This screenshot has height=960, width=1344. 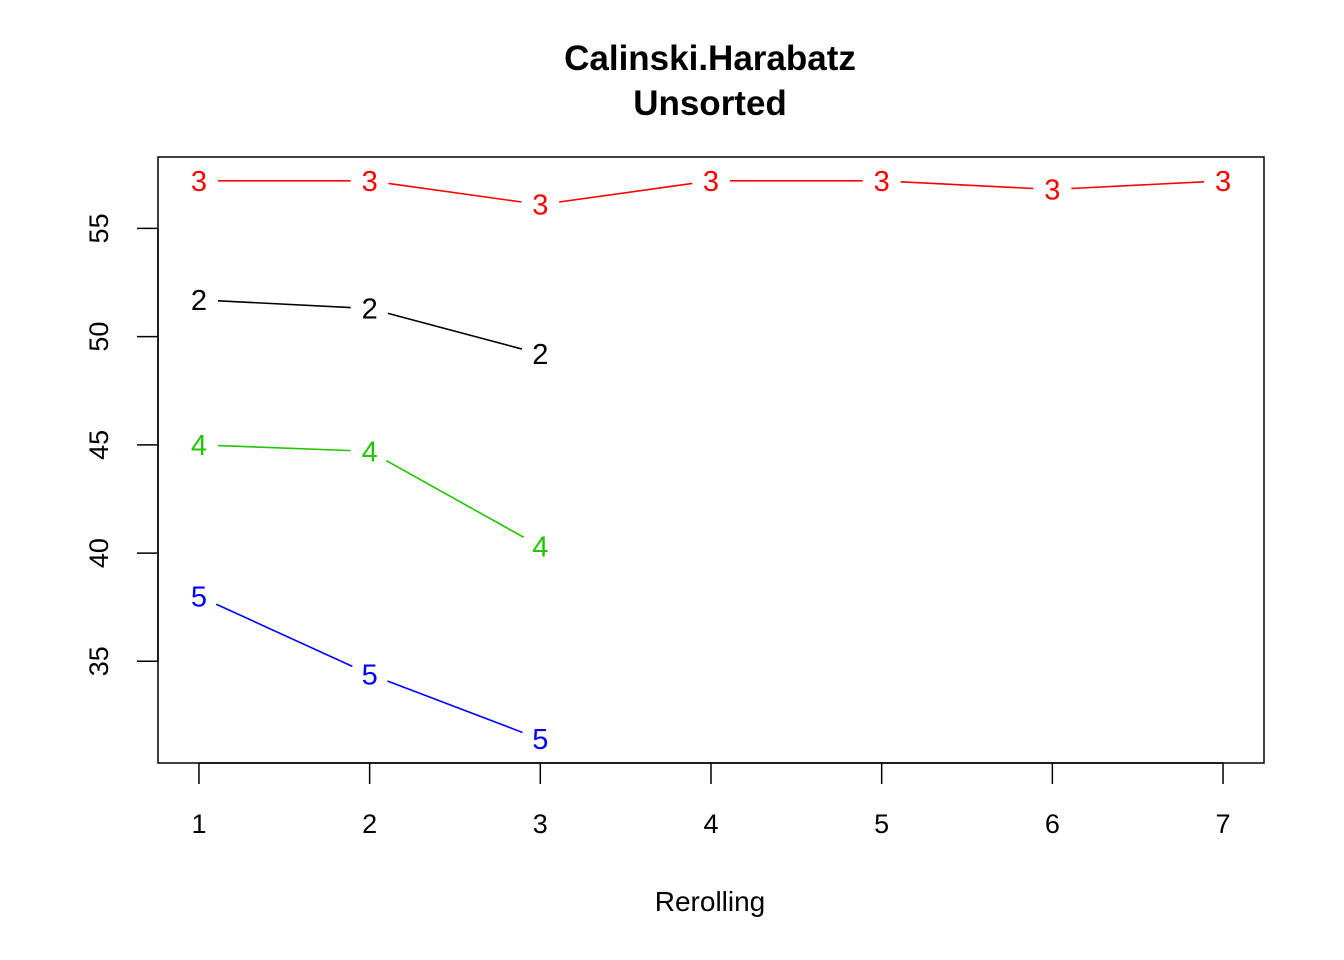 I want to click on x-tick-label: 3, so click(x=540, y=824).